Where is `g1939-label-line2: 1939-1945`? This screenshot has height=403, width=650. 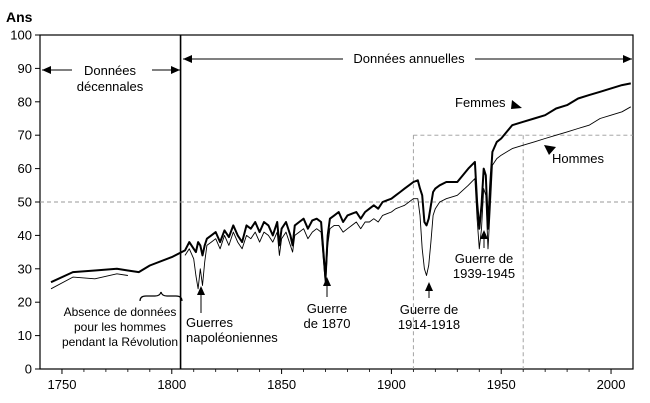 g1939-label-line2: 1939-1945 is located at coordinates (484, 273).